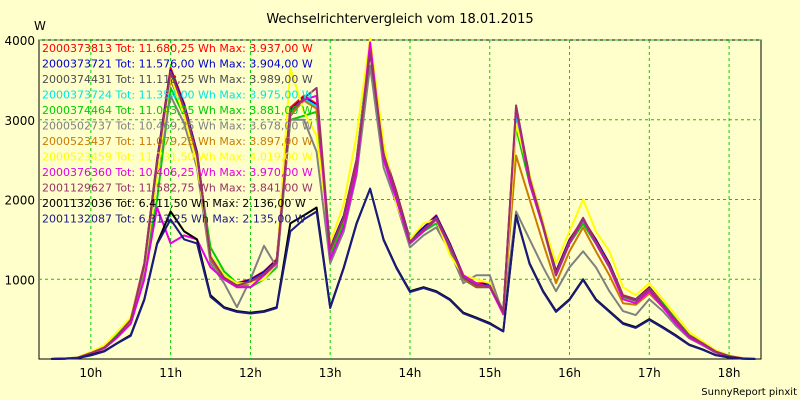  Describe the element at coordinates (250, 373) in the screenshot. I see `x-tick-label: 12h` at that location.